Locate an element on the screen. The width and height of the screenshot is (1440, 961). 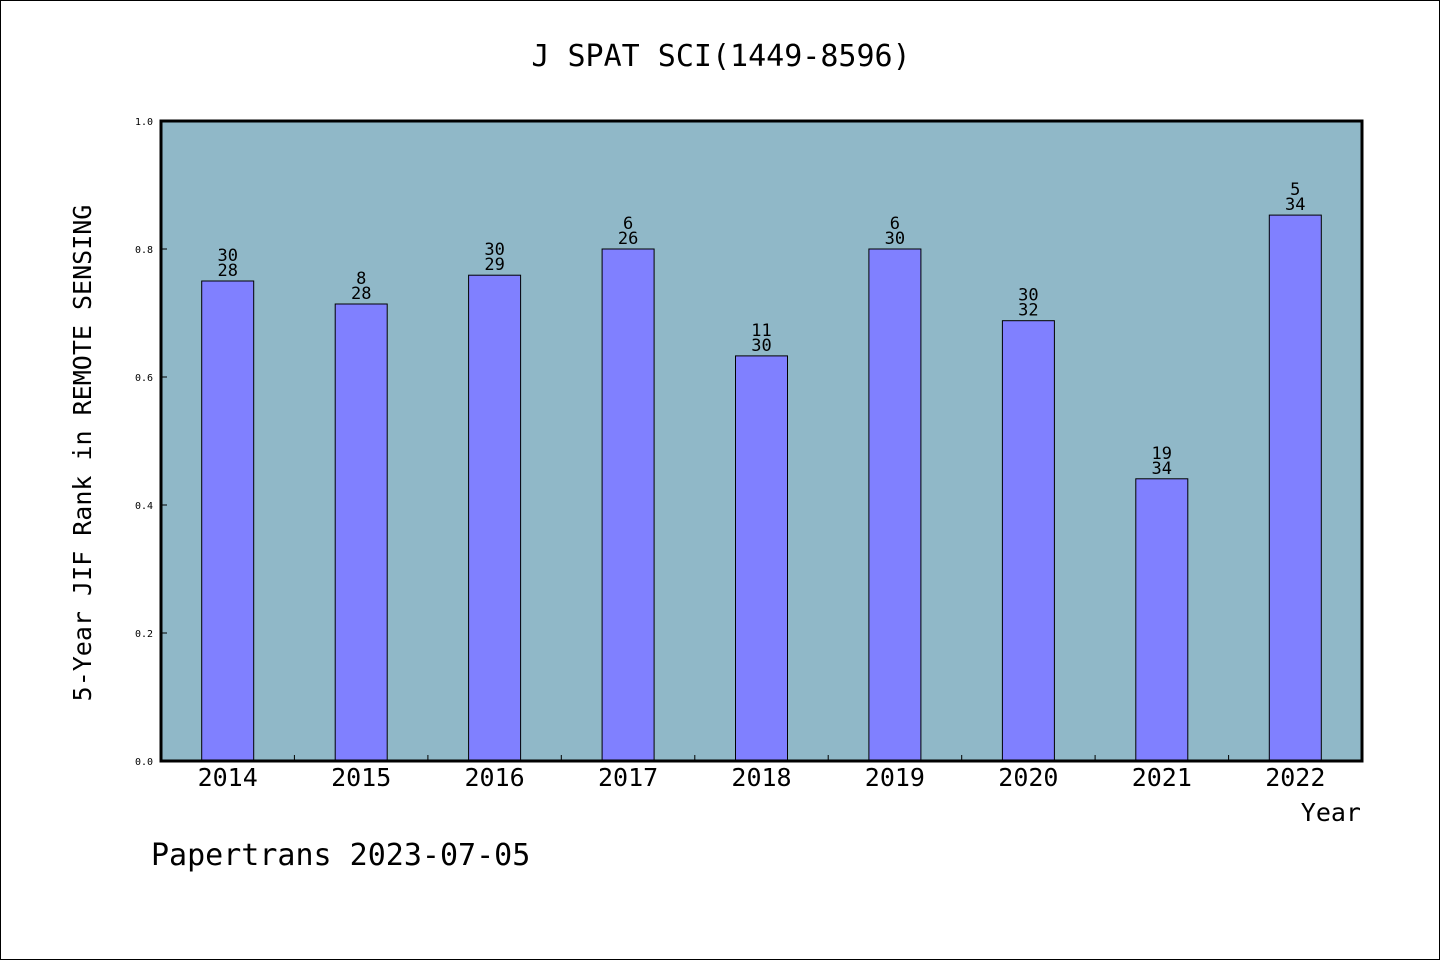
footer-credit: Papertrans 2023-07-05 is located at coordinates (340, 855).